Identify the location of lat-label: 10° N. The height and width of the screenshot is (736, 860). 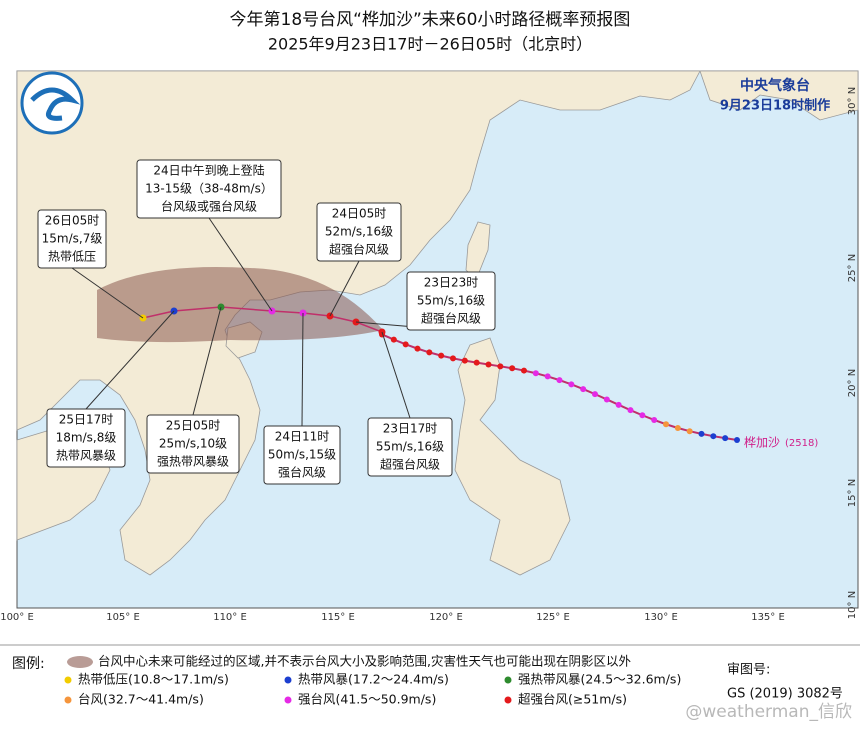
(852, 605).